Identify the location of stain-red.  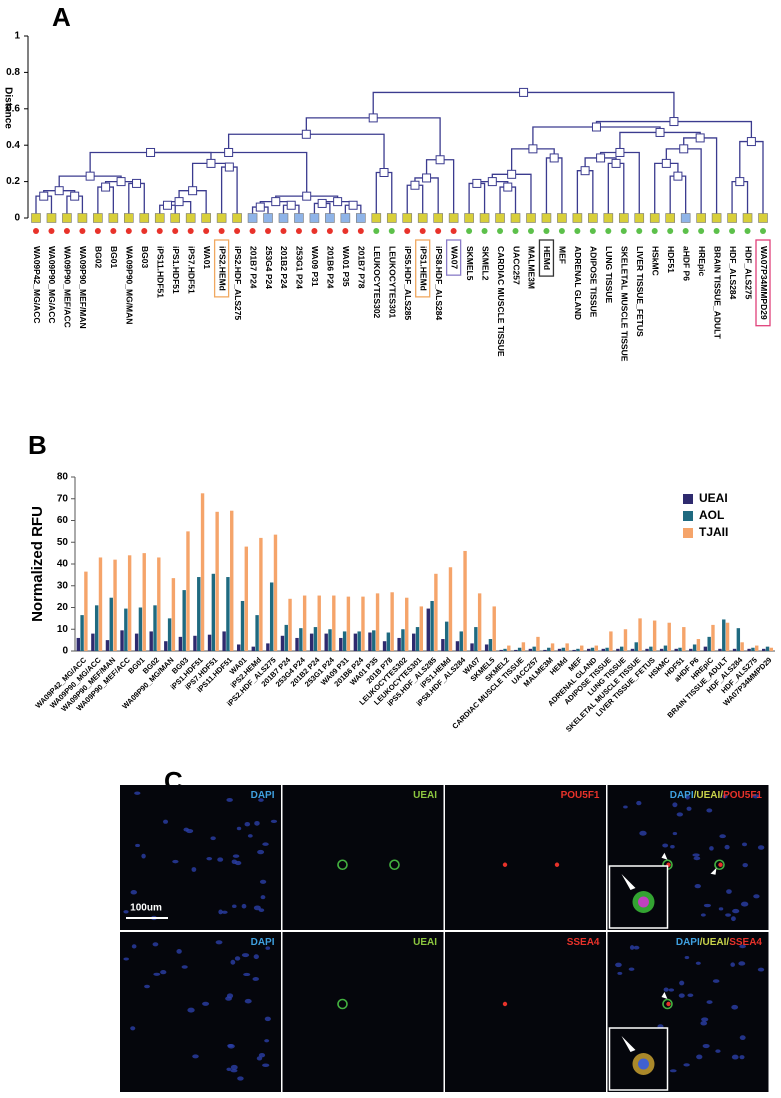
(720, 864).